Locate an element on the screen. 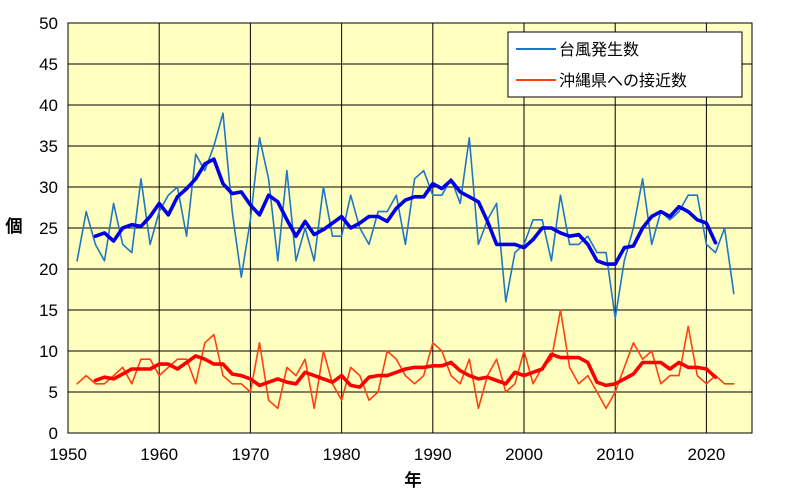 Image resolution: width=785 pixels, height=498 pixels. y-tick-label: 30 is located at coordinates (48, 187).